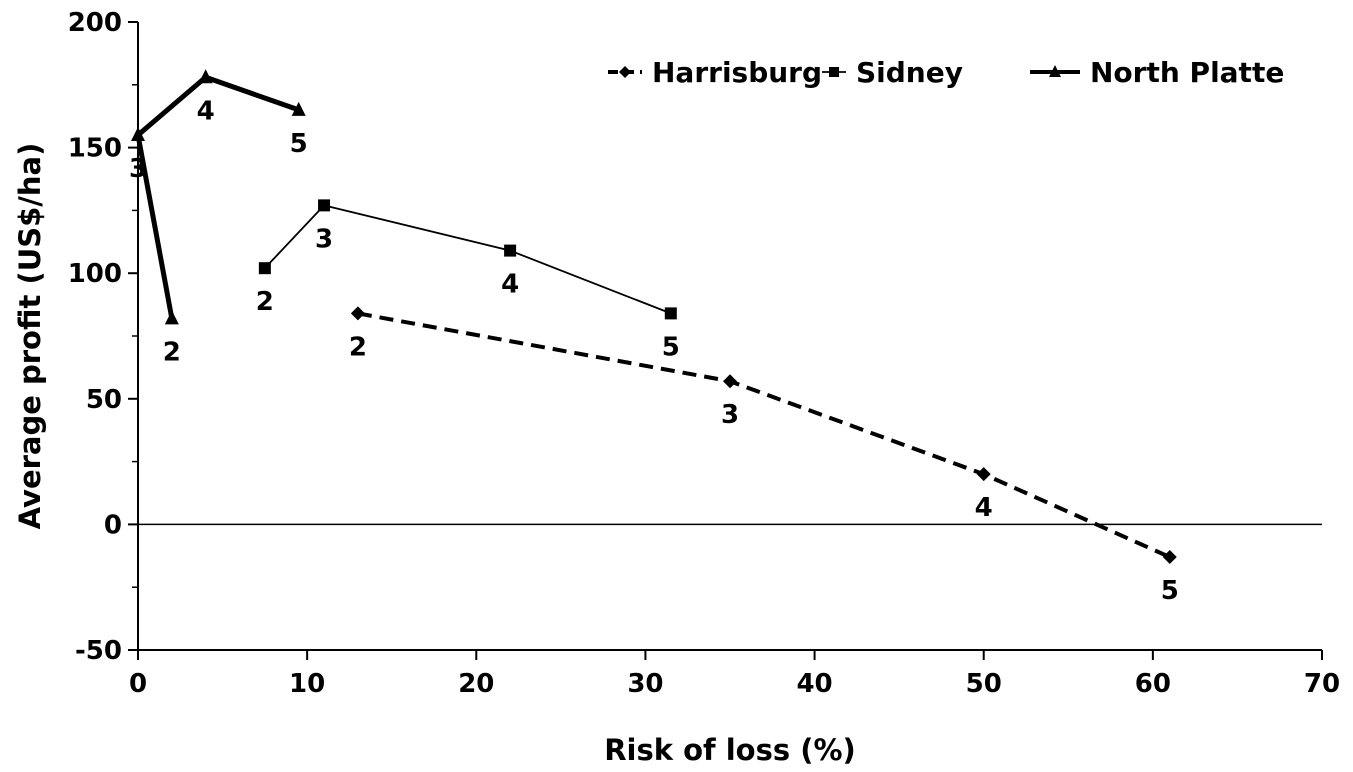 This screenshot has height=772, width=1353. Describe the element at coordinates (1153, 684) in the screenshot. I see `x-tick-label: 60` at that location.